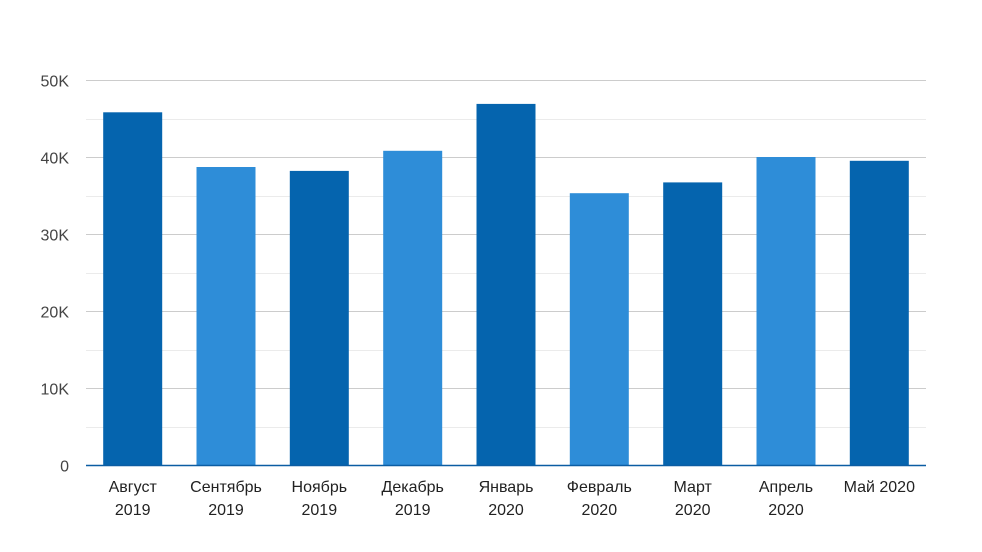 This screenshot has height=552, width=982. What do you see at coordinates (413, 487) in the screenshot?
I see `x-tick-label-line: Декабрь` at bounding box center [413, 487].